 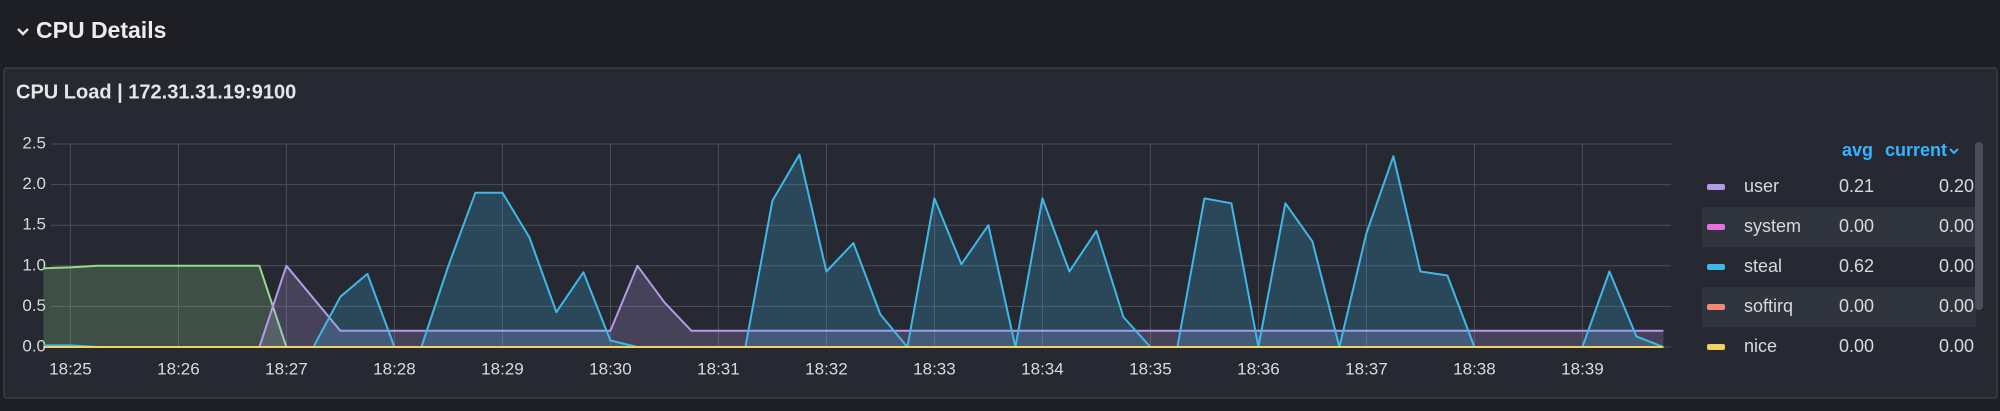 What do you see at coordinates (1772, 226) in the screenshot?
I see `legend-label: system` at bounding box center [1772, 226].